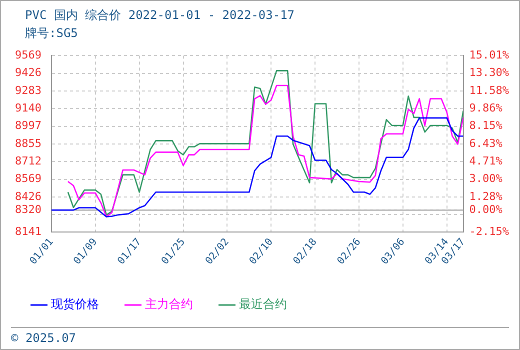  Describe the element at coordinates (260, 336) in the screenshot. I see `text: © 2025.07` at that location.